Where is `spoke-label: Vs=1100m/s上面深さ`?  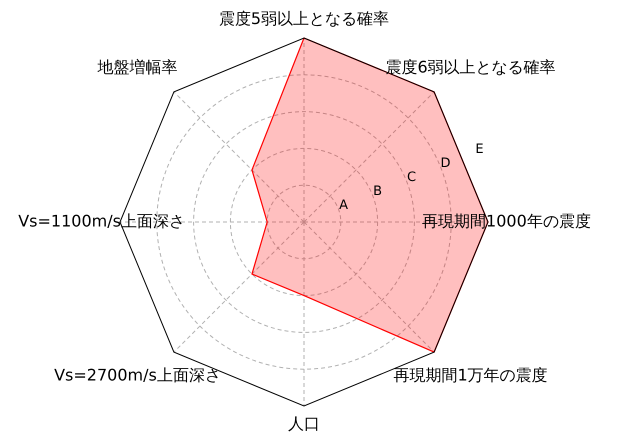
spoke-label: Vs=1100m/s上面深さ is located at coordinates (101, 220).